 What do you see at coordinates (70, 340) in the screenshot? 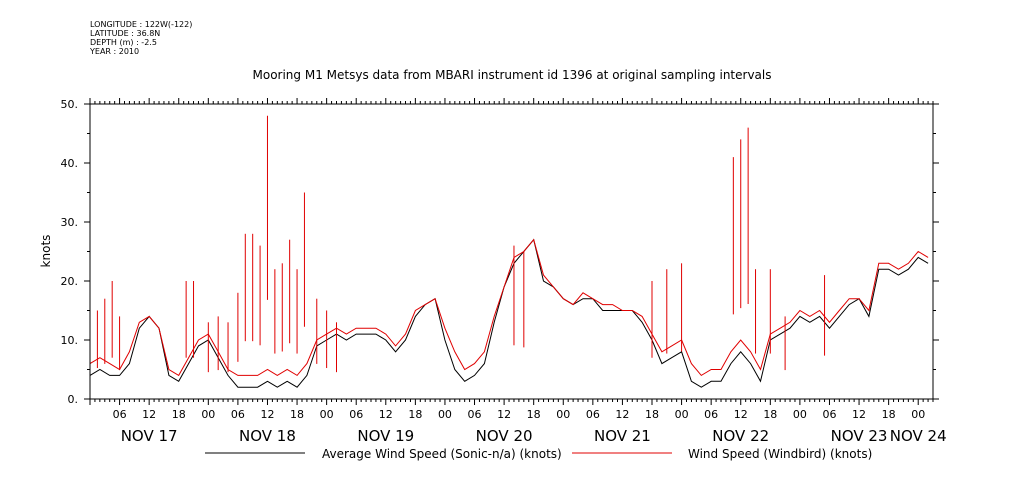
I see `y-tick-label: 10.` at bounding box center [70, 340].